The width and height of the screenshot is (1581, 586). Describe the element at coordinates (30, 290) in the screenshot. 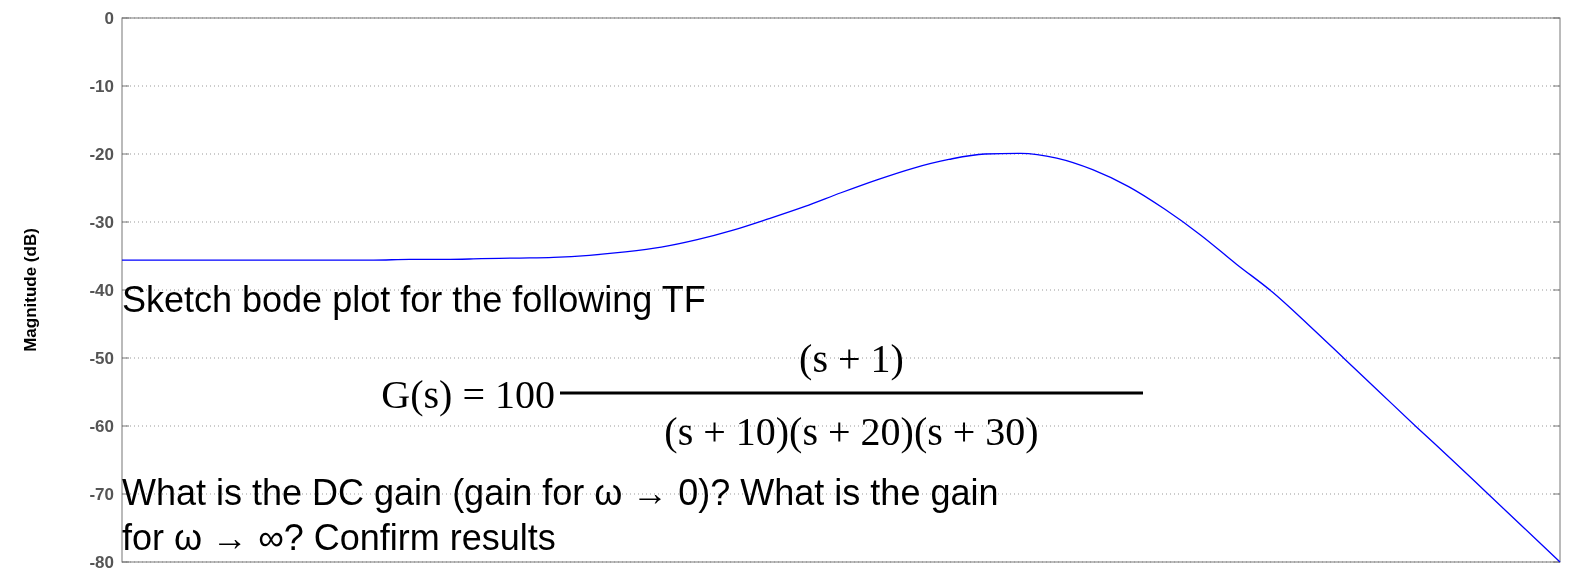

I see `y-axis-title: Magnitude (dB)` at that location.